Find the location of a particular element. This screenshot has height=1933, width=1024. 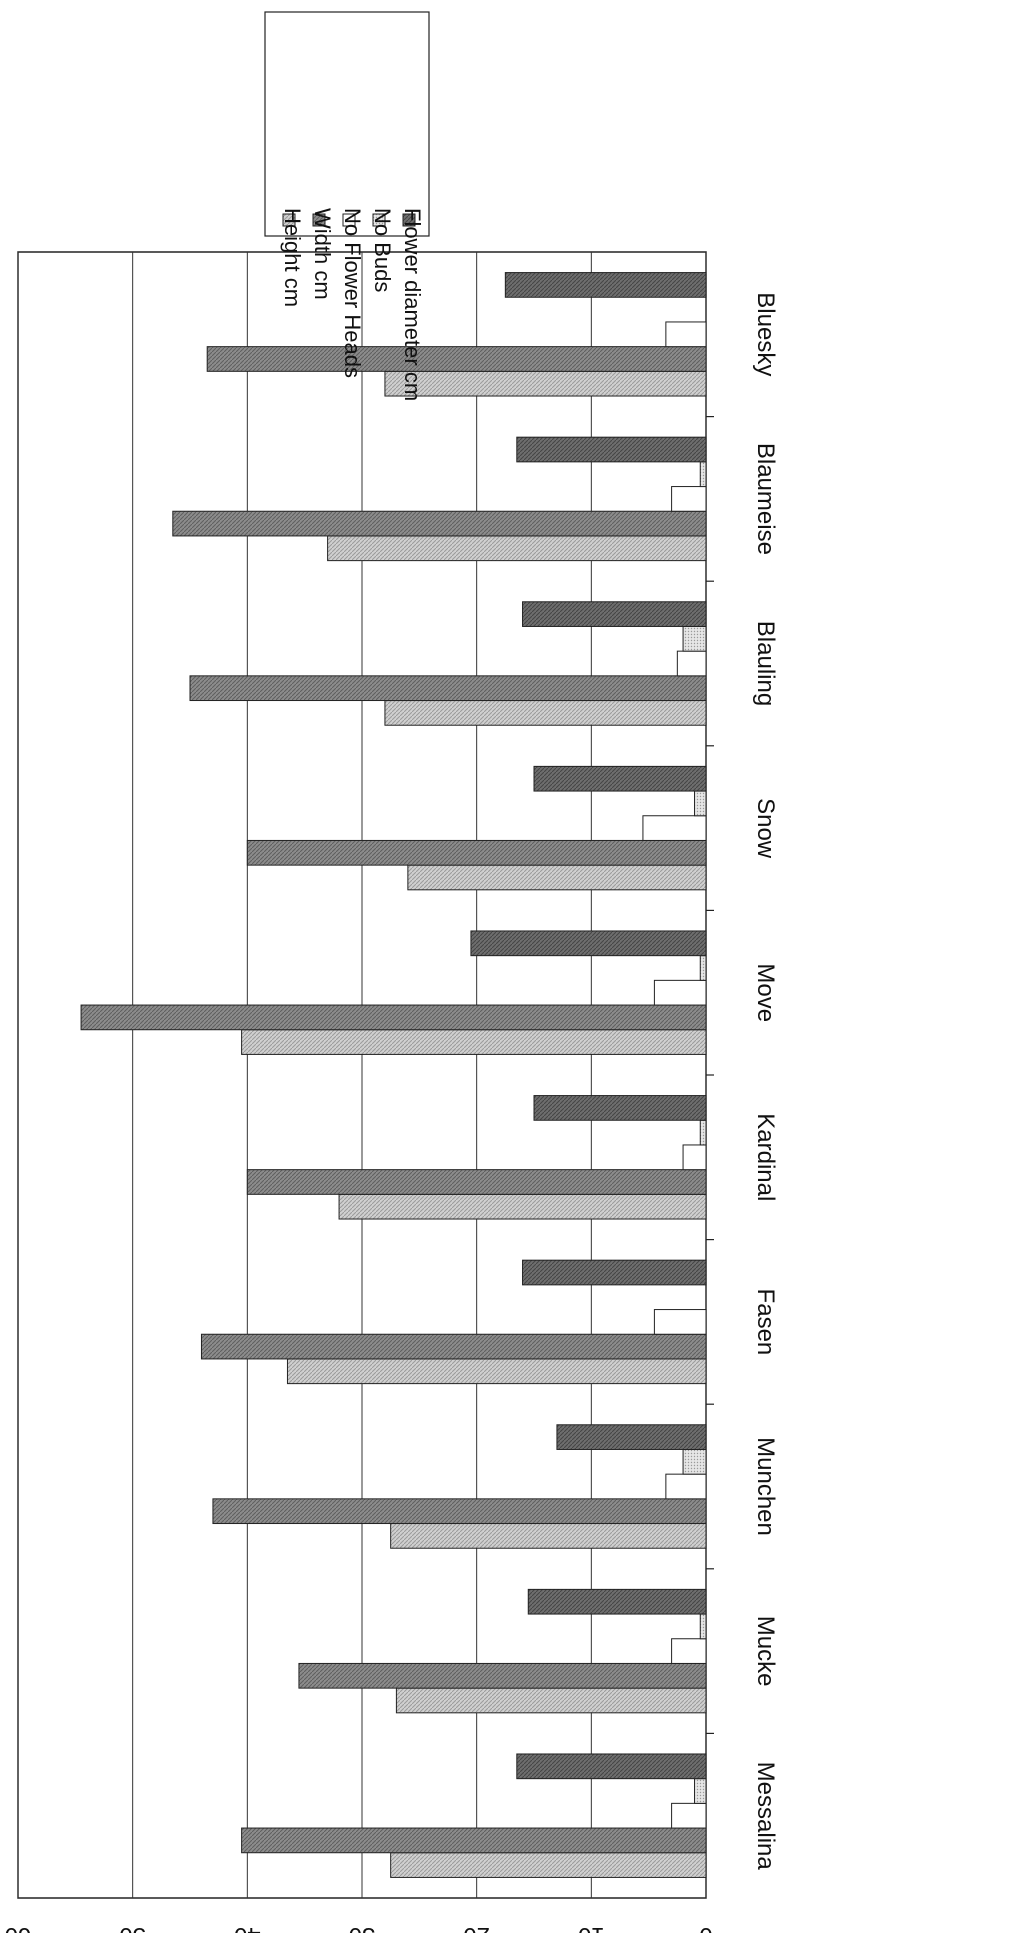

bar-bluesky-height-cm is located at coordinates (545, 383).